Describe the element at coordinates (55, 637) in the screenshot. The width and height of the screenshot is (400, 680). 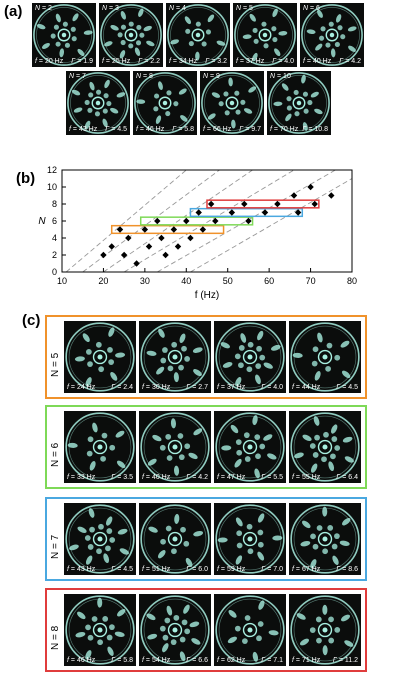
I see `mode-group-label: N = 8` at that location.